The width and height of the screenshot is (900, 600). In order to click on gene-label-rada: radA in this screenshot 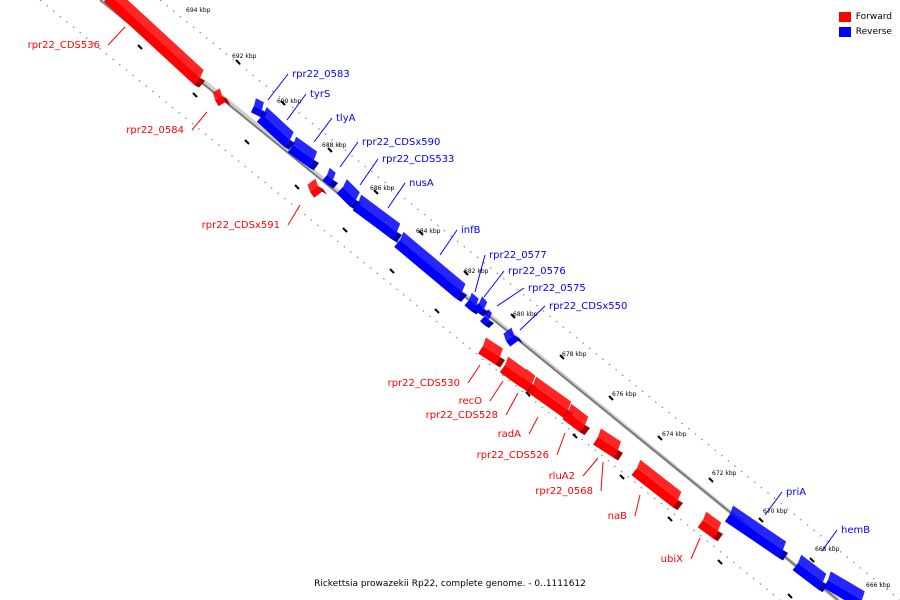, I will do `click(510, 434)`.